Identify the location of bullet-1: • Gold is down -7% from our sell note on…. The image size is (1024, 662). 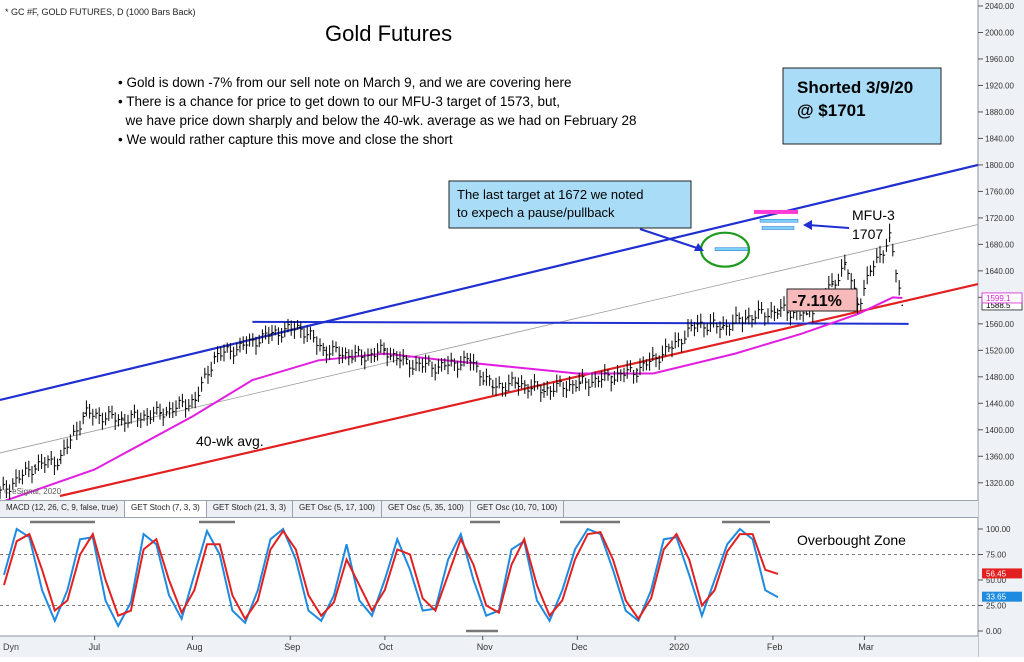
(344, 82).